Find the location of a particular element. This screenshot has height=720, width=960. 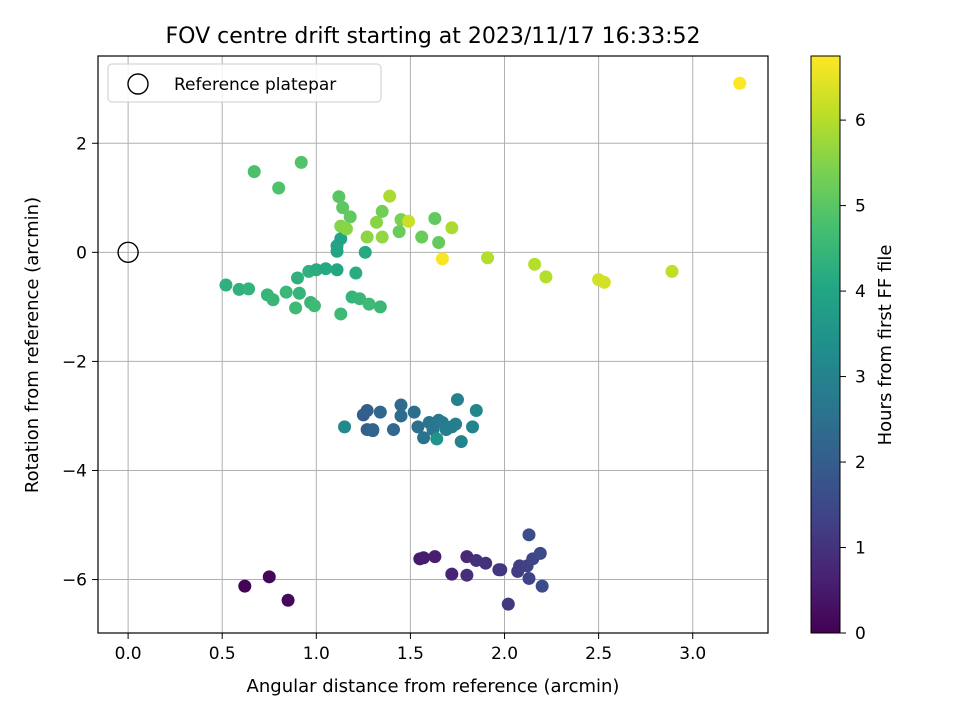

y-axis-label: Rotation from reference (arcmin) is located at coordinates (32, 345).